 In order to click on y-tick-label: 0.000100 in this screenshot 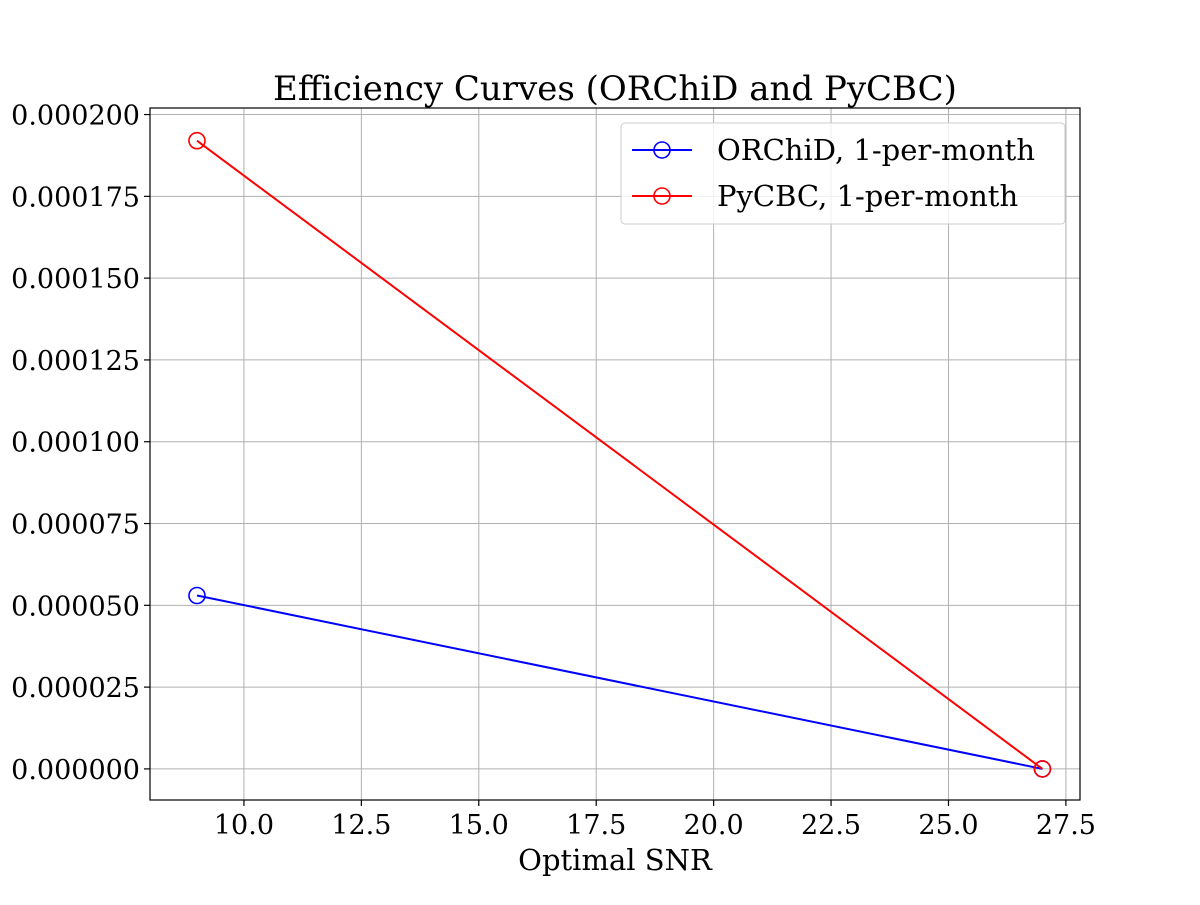, I will do `click(75, 443)`.